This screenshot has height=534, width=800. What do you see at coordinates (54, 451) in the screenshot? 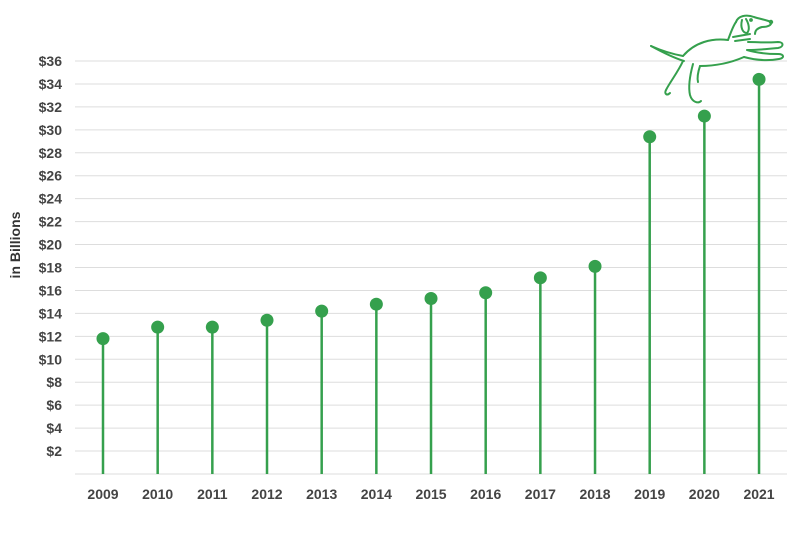
I see `y-tick-label: $2` at bounding box center [54, 451].